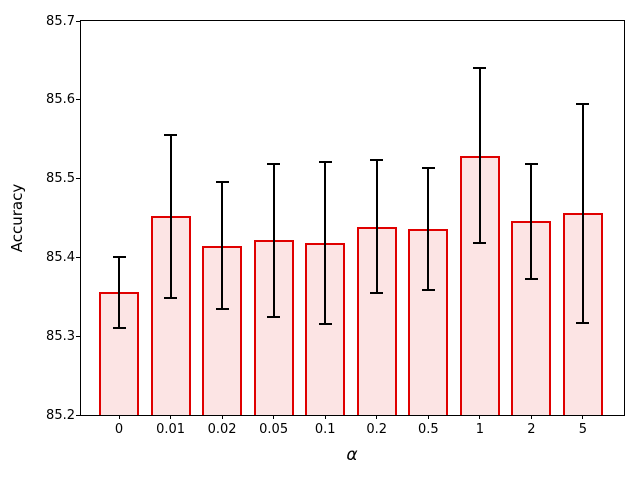 This screenshot has height=478, width=640. What do you see at coordinates (222, 429) in the screenshot?
I see `x-tick-label: 0.02` at bounding box center [222, 429].